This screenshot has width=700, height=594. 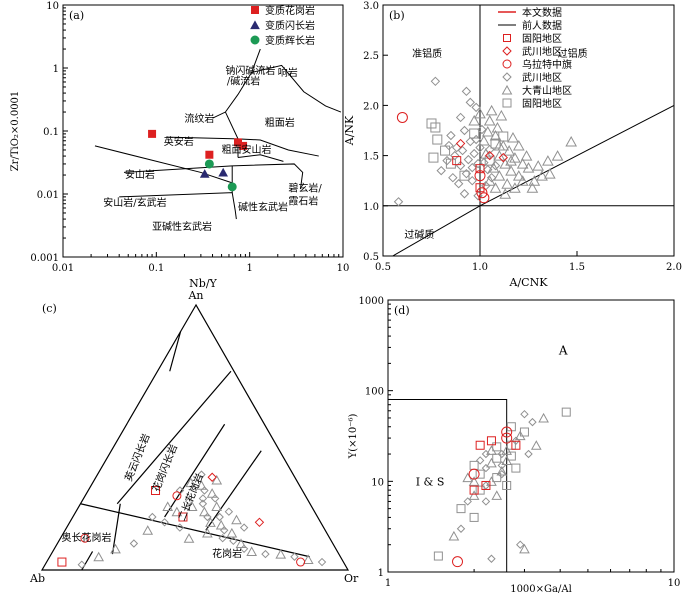 I want to click on data-point-diorite, so click(x=223, y=172).